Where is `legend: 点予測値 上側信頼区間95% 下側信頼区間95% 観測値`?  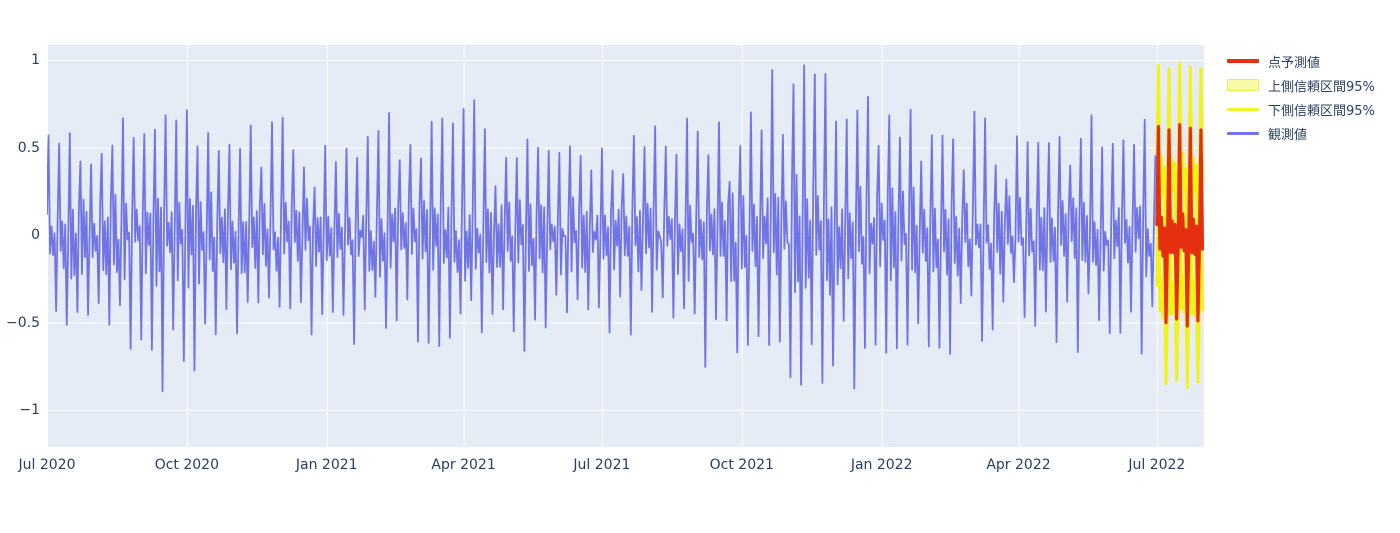
legend: 点予測値 上側信頼区間95% 下側信頼区間95% 観測値 is located at coordinates (1301, 97).